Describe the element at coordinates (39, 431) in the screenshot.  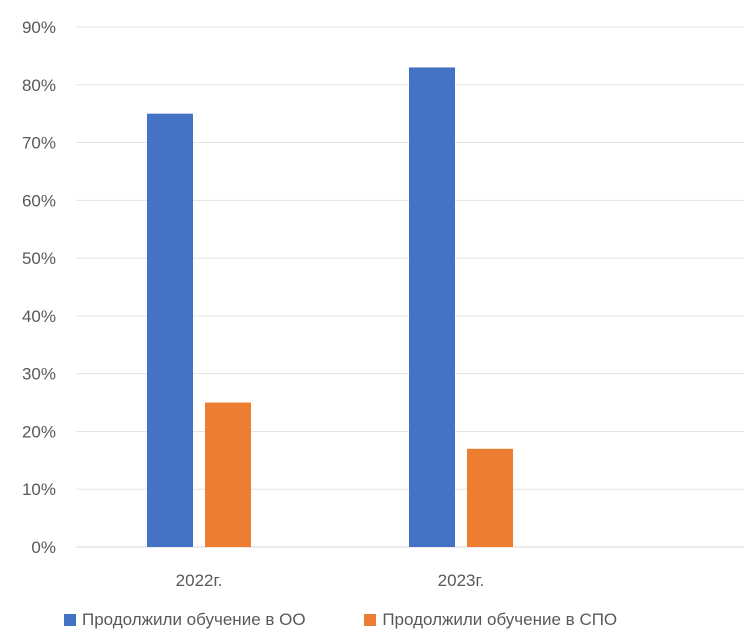
I see `y-tick-label: 20%` at that location.